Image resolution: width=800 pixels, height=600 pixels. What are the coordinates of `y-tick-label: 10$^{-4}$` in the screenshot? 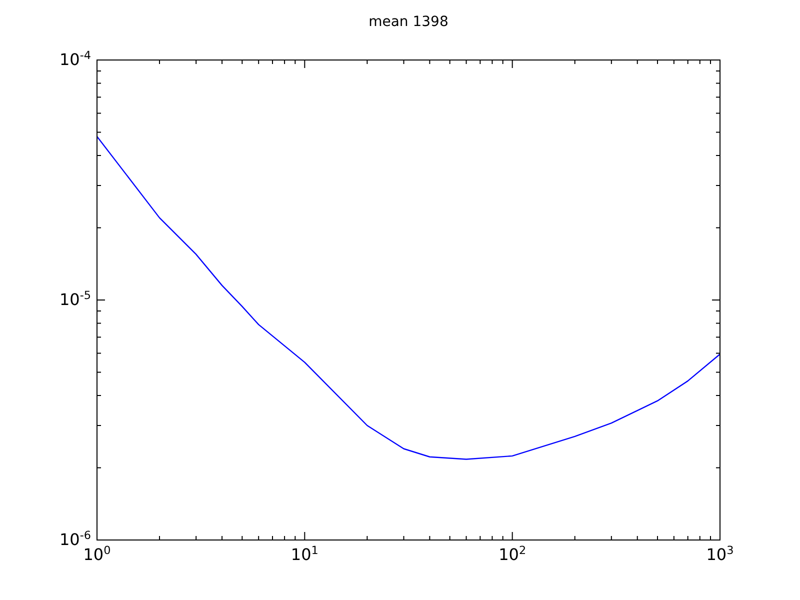 It's located at (75, 58).